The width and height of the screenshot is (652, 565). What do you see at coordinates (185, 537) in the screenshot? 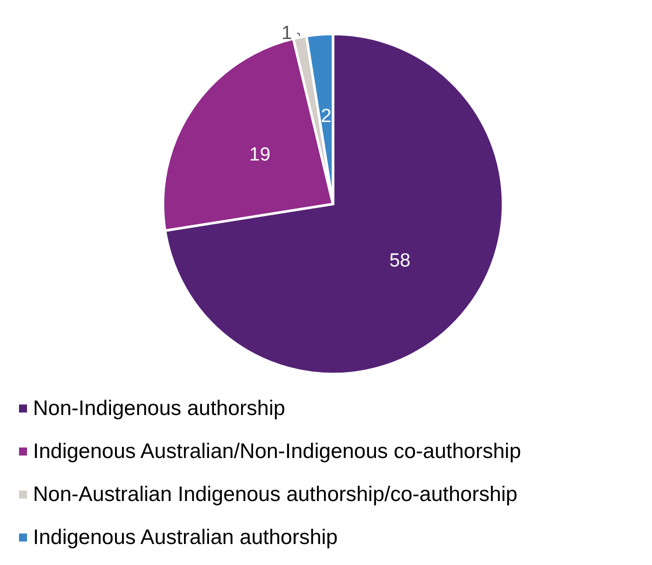
I see `legend-label: Indigenous Australian authorship` at bounding box center [185, 537].